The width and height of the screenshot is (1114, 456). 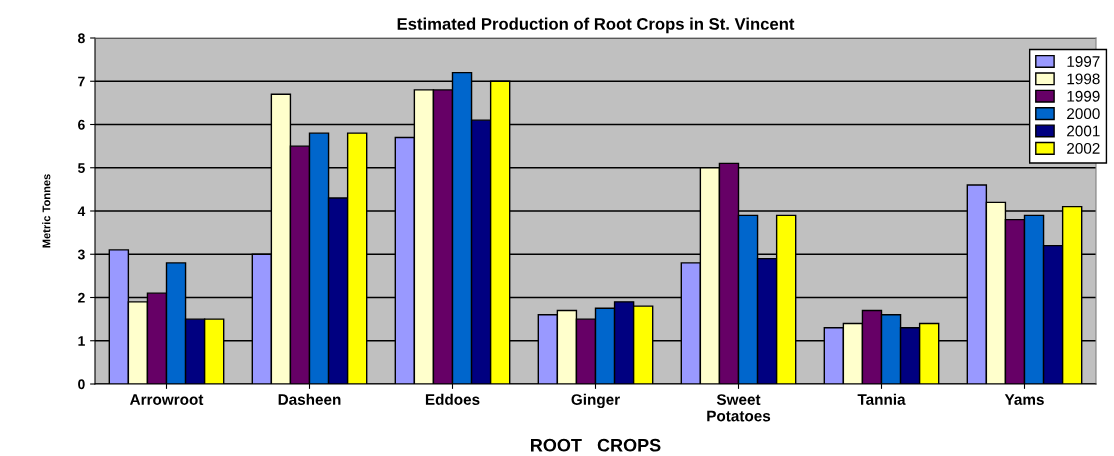 What do you see at coordinates (1083, 61) in the screenshot?
I see `legend-label: 1997` at bounding box center [1083, 61].